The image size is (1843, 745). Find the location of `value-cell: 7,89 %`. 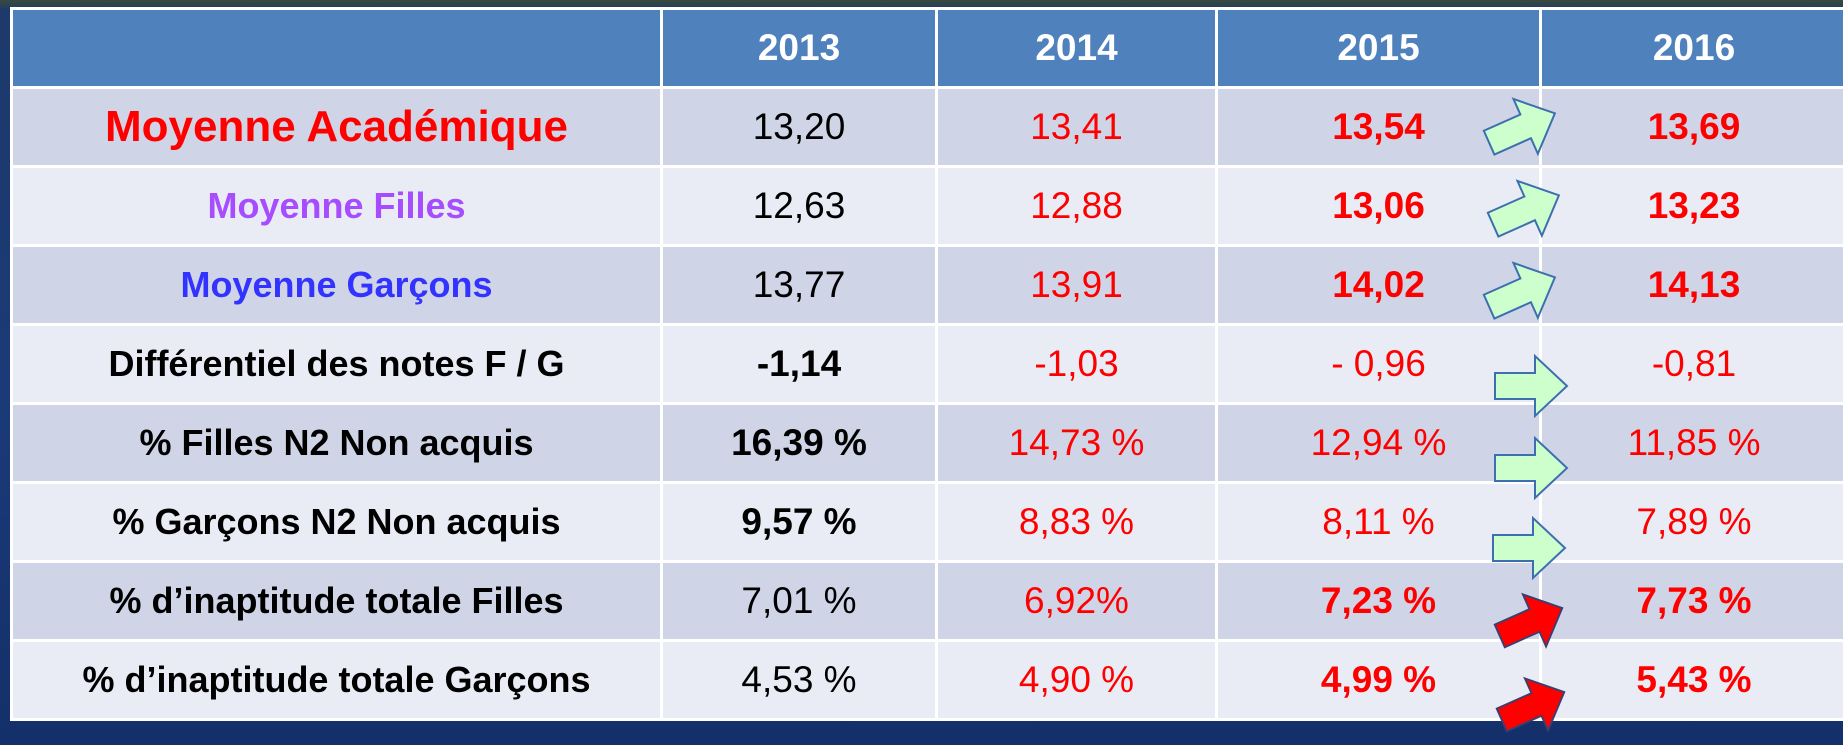

value-cell: 7,89 % is located at coordinates (1691, 522).